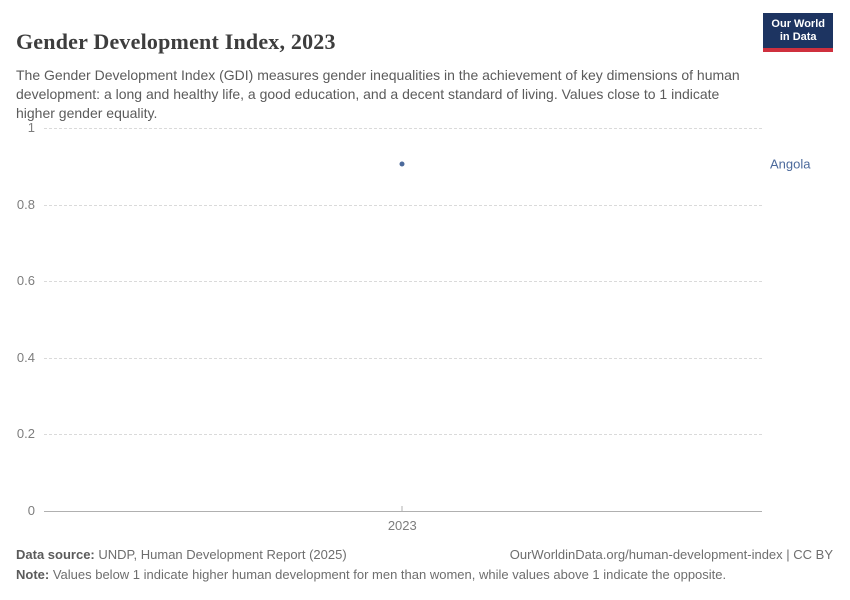 The image size is (850, 600). What do you see at coordinates (55, 554) in the screenshot?
I see `data-source-label: Data source:` at bounding box center [55, 554].